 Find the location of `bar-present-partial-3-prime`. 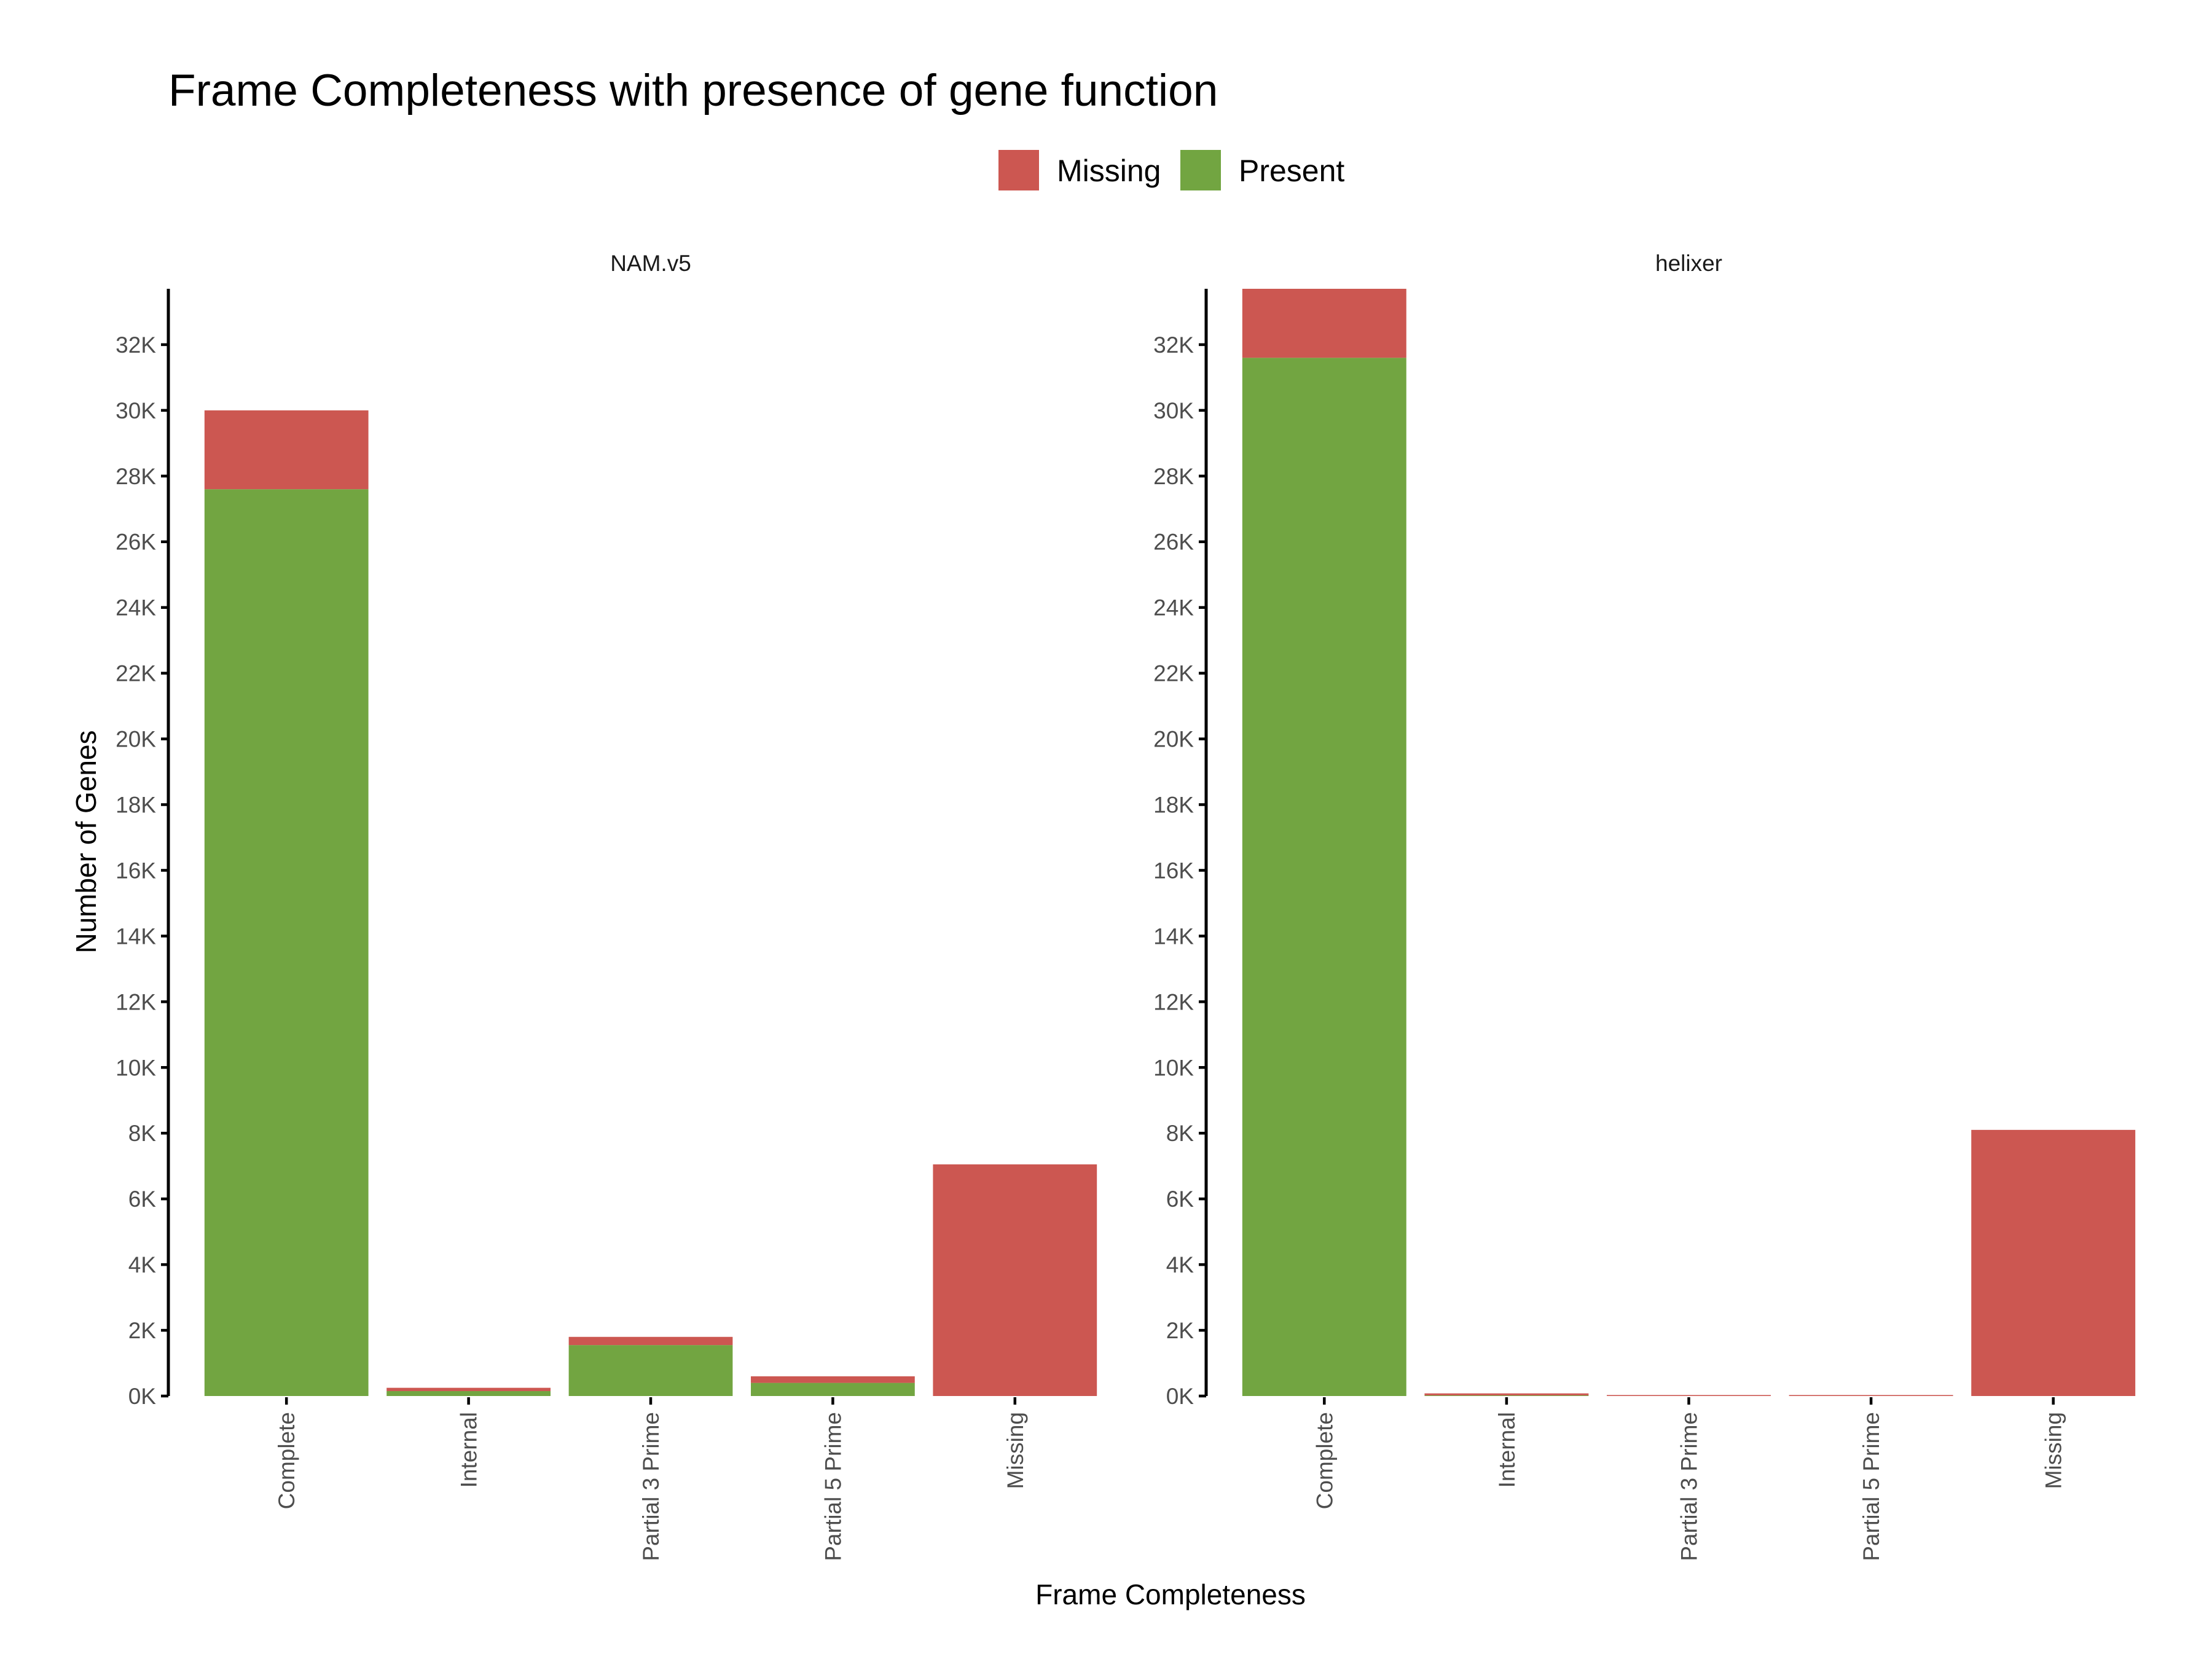

bar-present-partial-3-prime is located at coordinates (650, 1370).